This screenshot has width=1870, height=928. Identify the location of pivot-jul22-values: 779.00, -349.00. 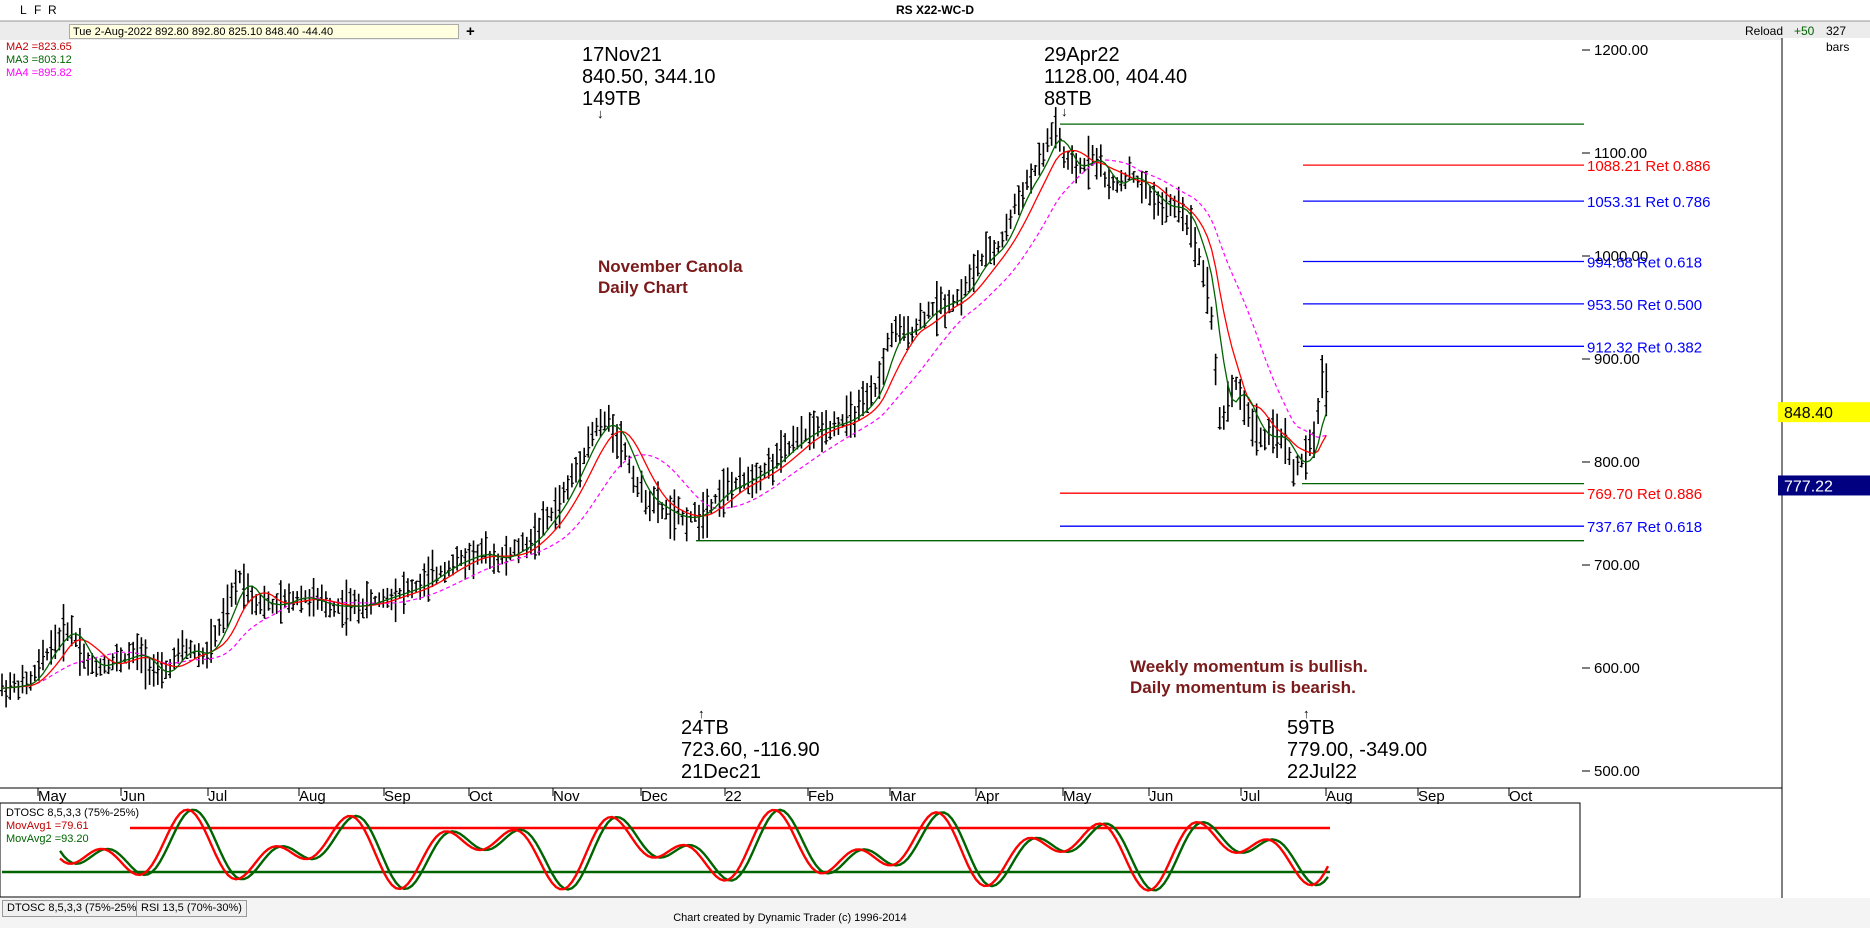
(1357, 750).